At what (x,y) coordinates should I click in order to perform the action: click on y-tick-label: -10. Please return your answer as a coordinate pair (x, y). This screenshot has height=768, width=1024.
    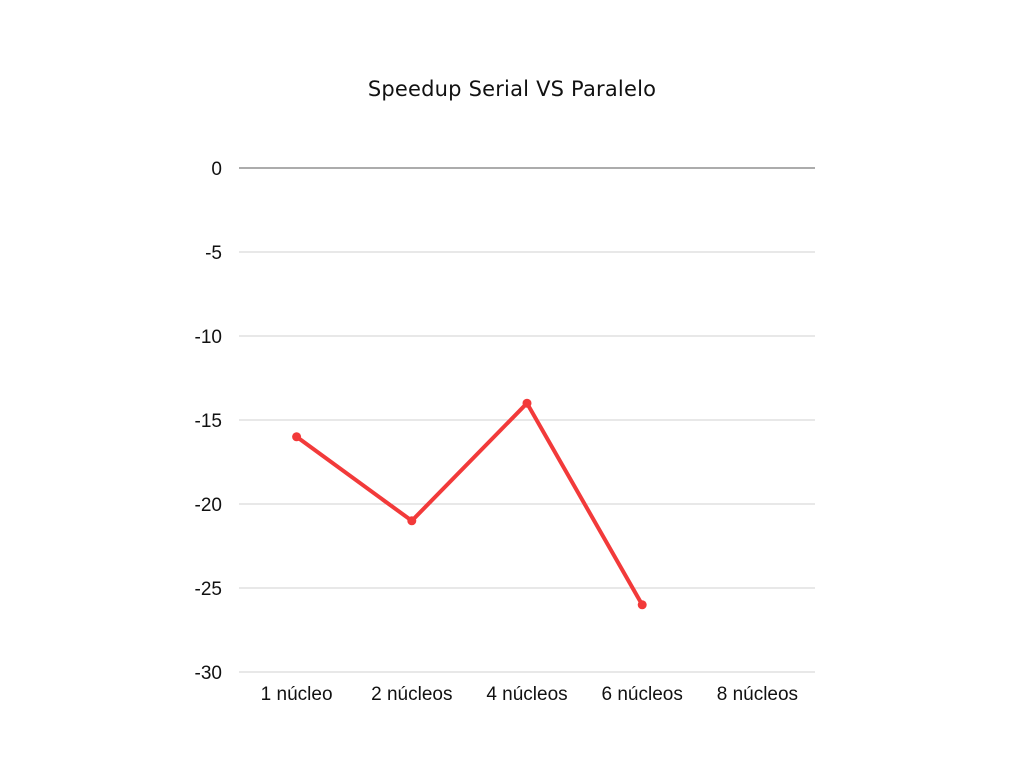
    Looking at the image, I should click on (208, 337).